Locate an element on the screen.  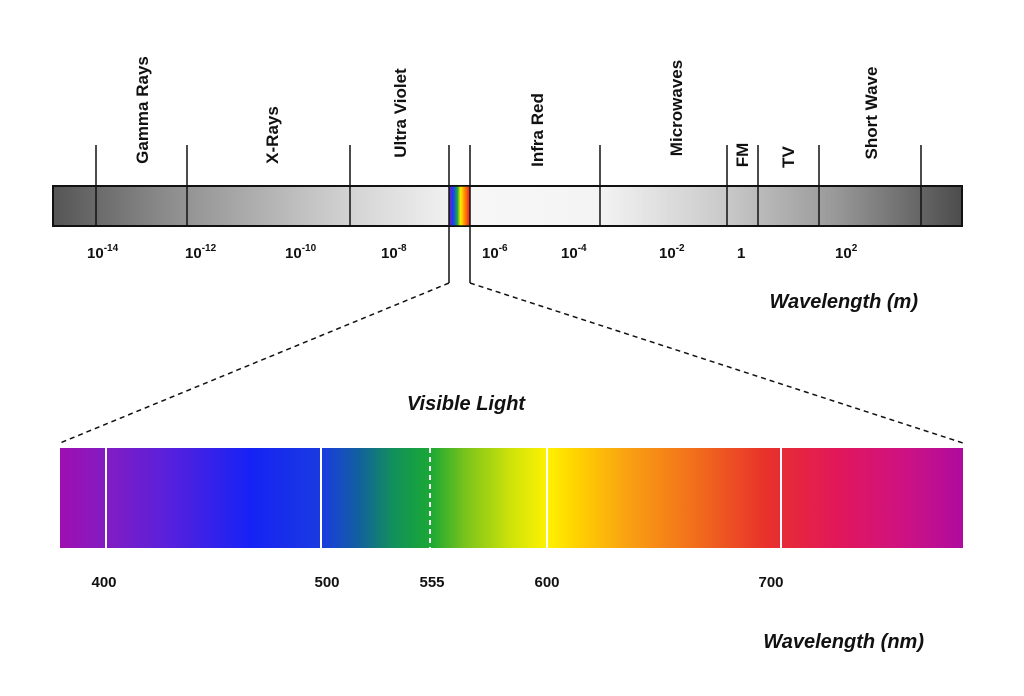
tick-label-one: 1 is located at coordinates (741, 253).